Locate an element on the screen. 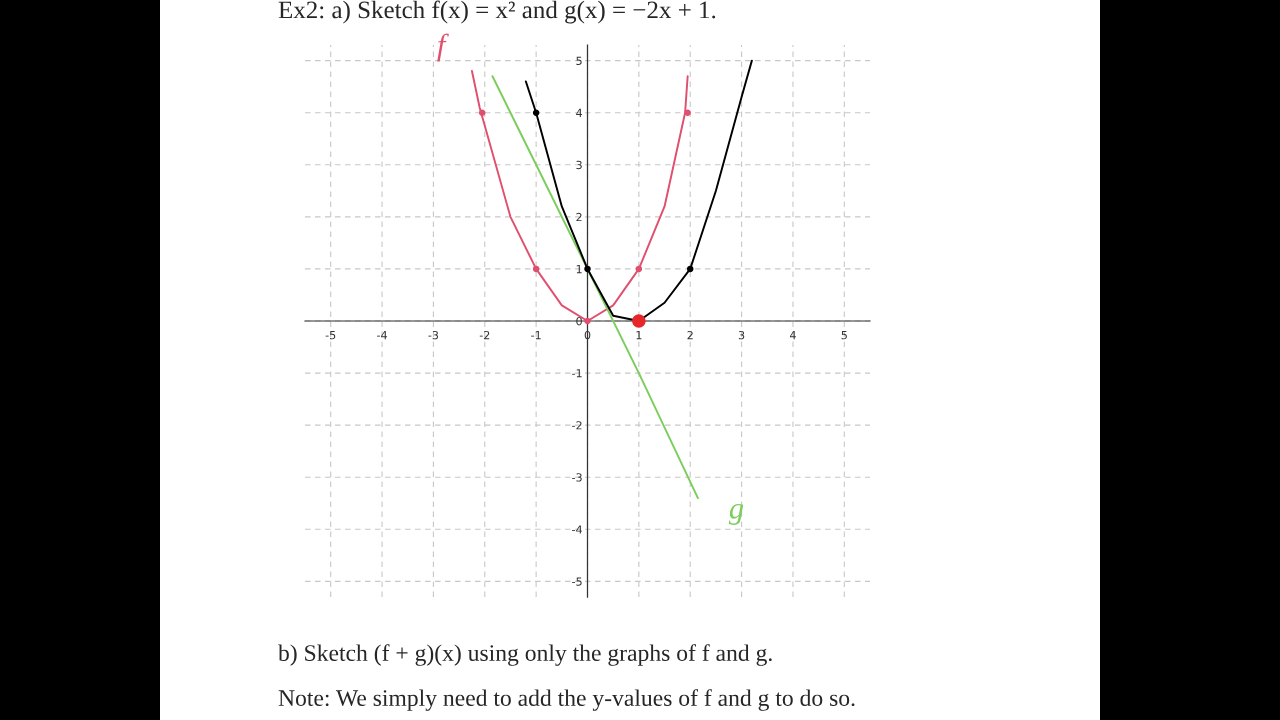 The height and width of the screenshot is (720, 1280). y-tick-label: -3 is located at coordinates (577, 477).